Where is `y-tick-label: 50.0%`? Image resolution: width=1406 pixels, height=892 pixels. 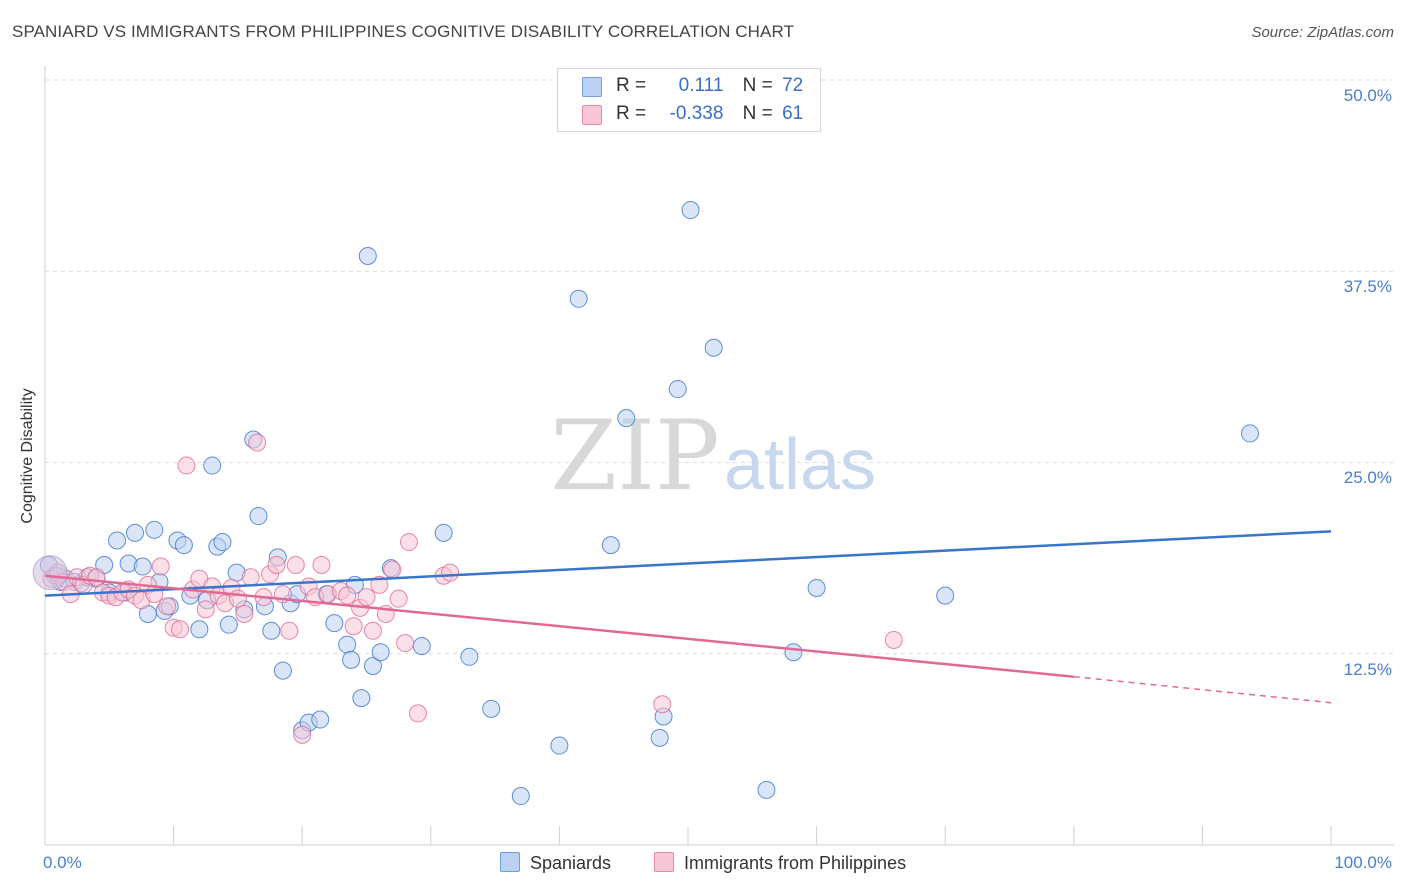 y-tick-label: 50.0% is located at coordinates (1367, 95).